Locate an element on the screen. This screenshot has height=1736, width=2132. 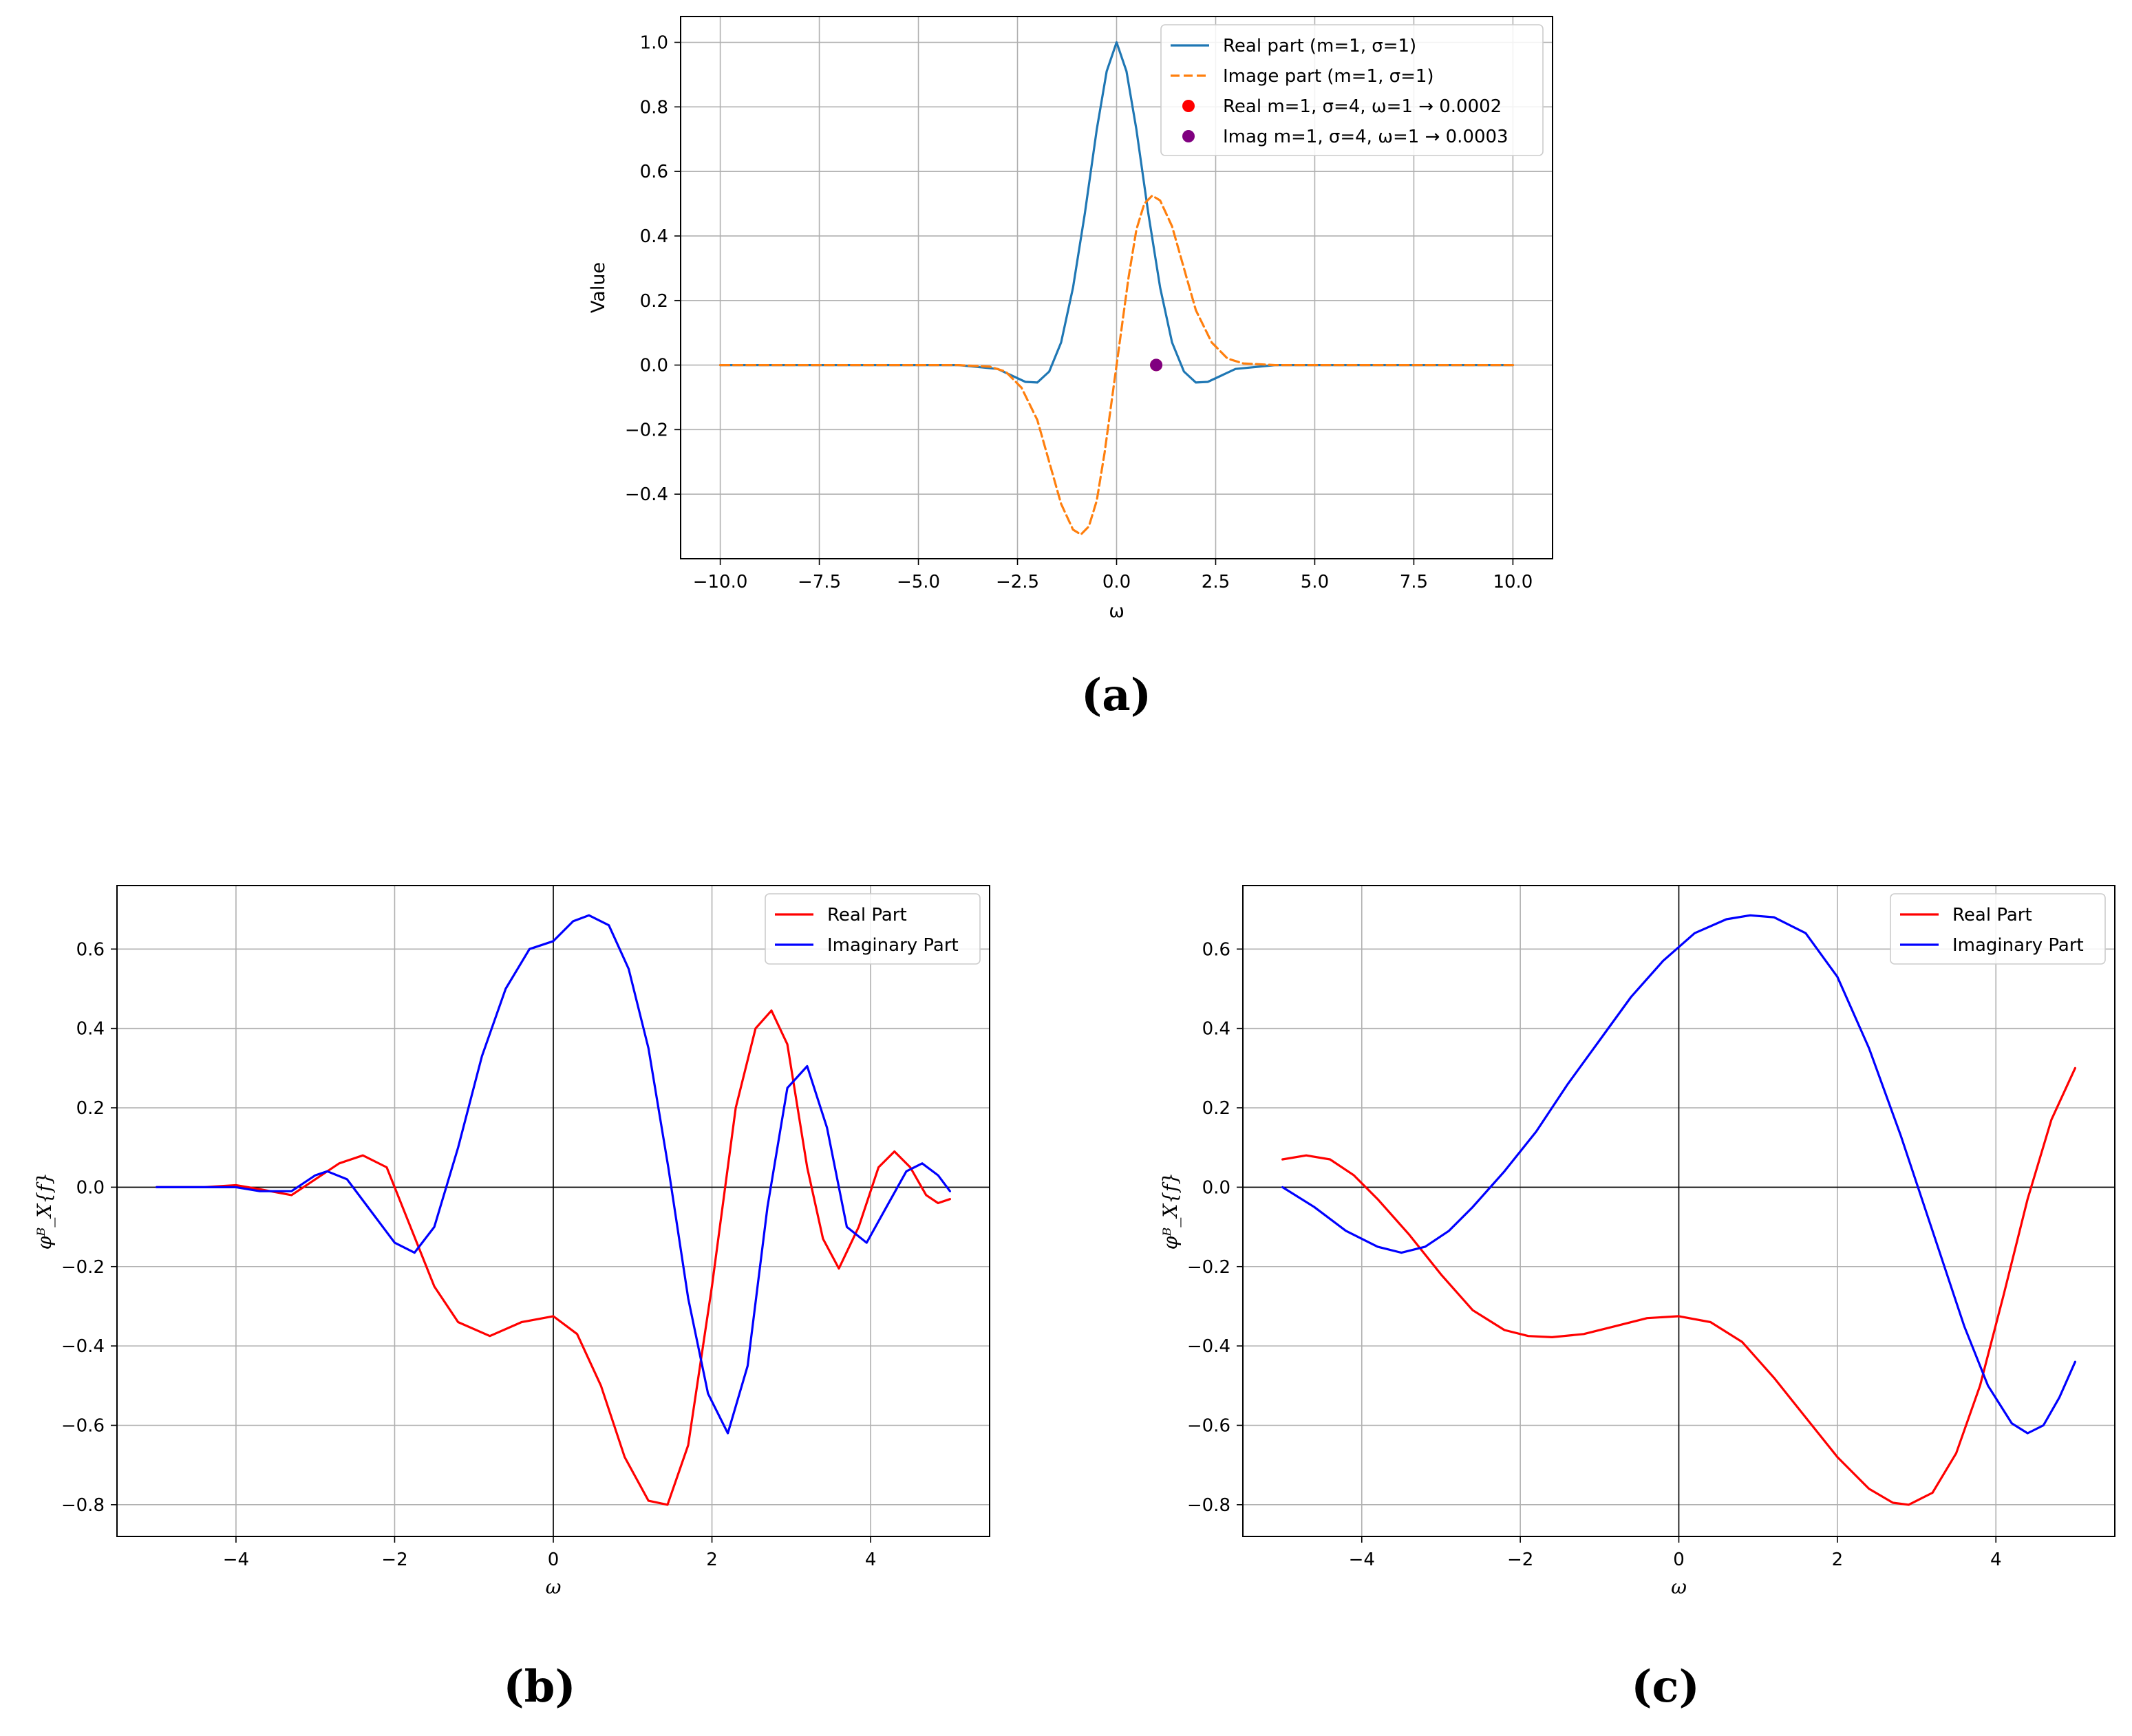
legend-label: Real m=1, σ=4, ω=1 → 0.0002 is located at coordinates (1362, 107).